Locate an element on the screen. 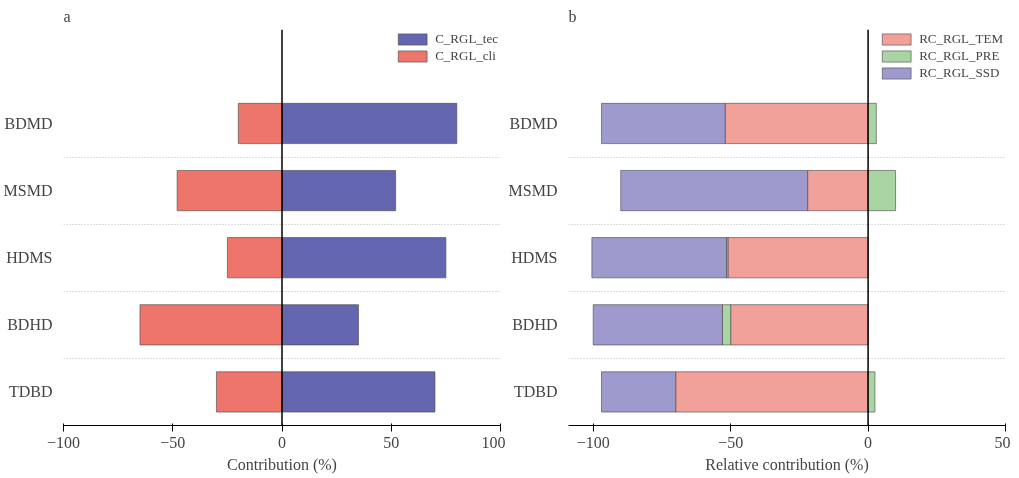  legend-label: RC_RGL_PRE is located at coordinates (959, 56).